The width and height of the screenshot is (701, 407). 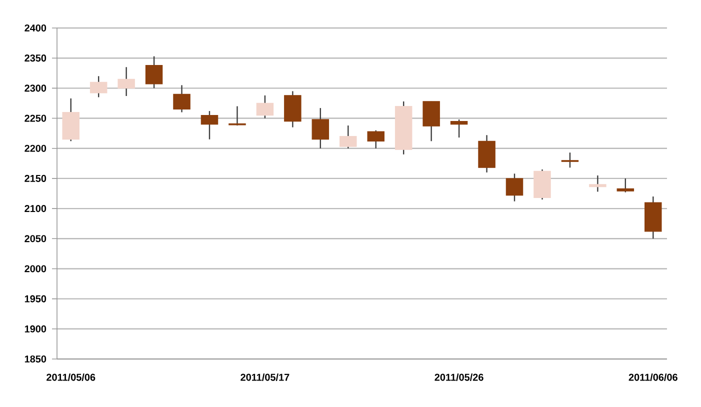 I want to click on y-tick-label: 2150, so click(x=35, y=178).